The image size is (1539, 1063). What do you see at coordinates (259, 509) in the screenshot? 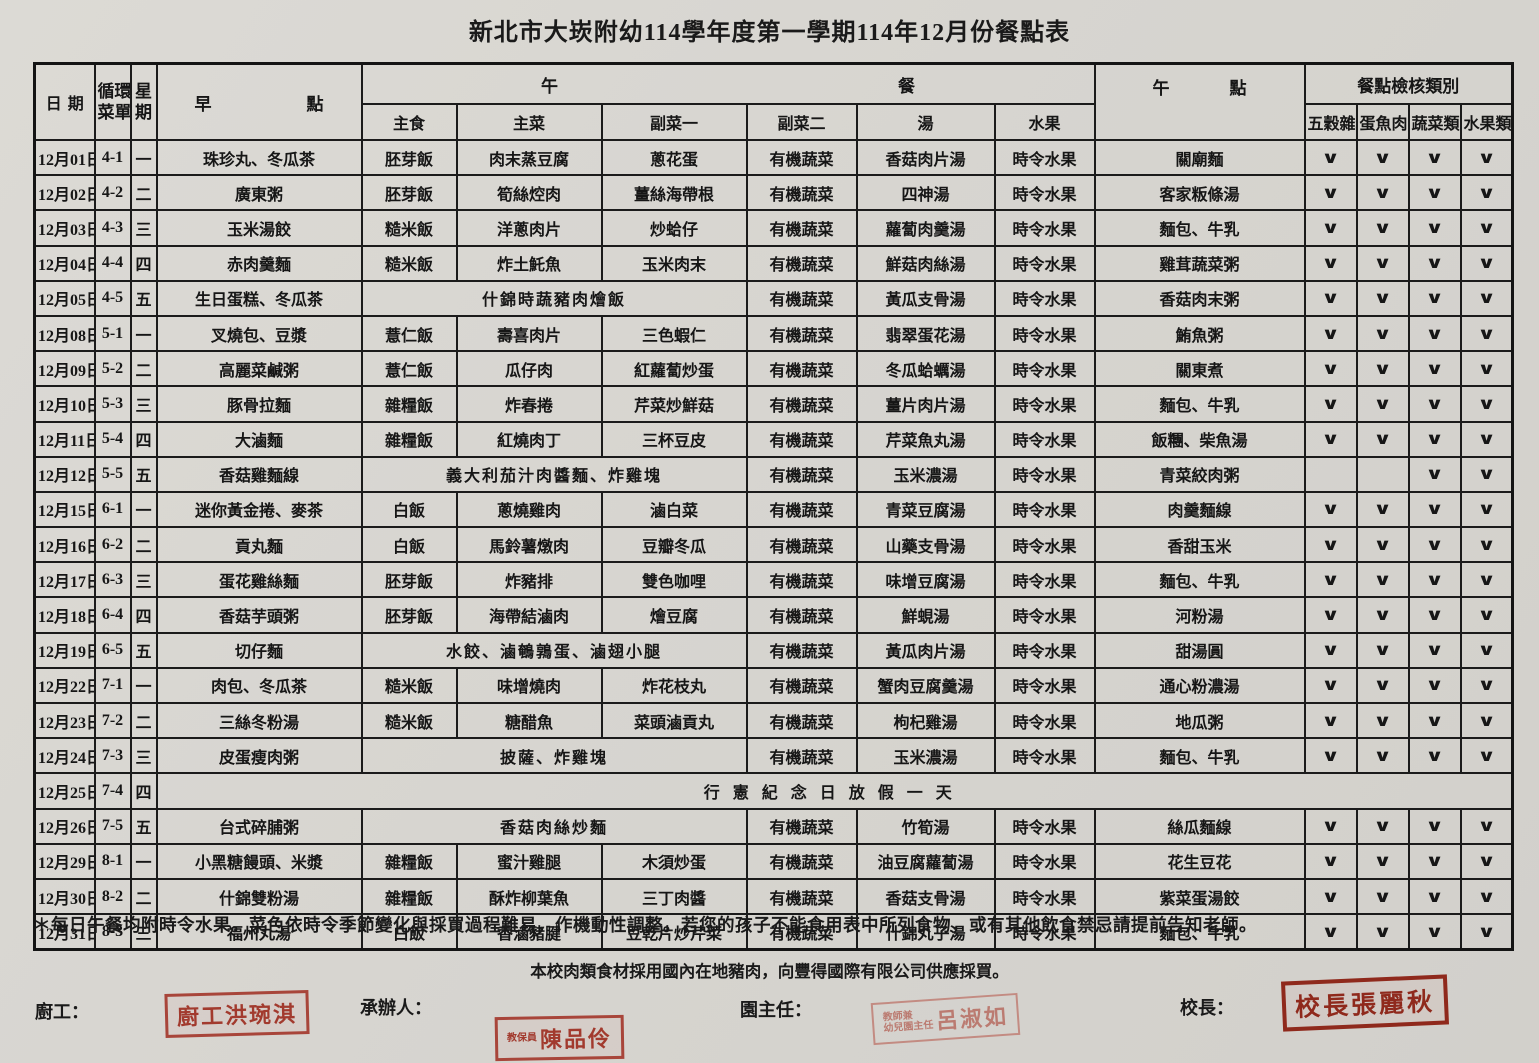
I see `cell-breakfast: 迷你黃金捲、麥茶` at bounding box center [259, 509].